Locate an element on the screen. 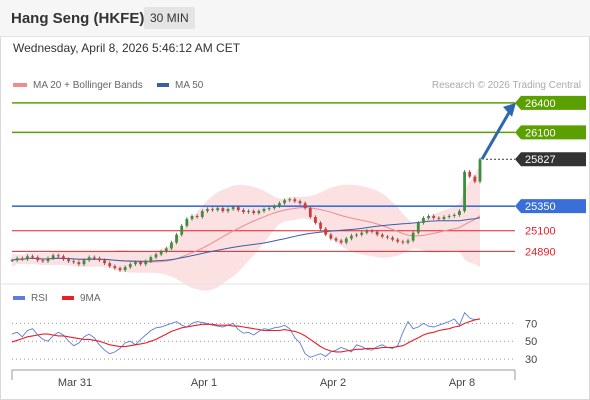 The image size is (590, 400). ma9-swatch is located at coordinates (68, 298).